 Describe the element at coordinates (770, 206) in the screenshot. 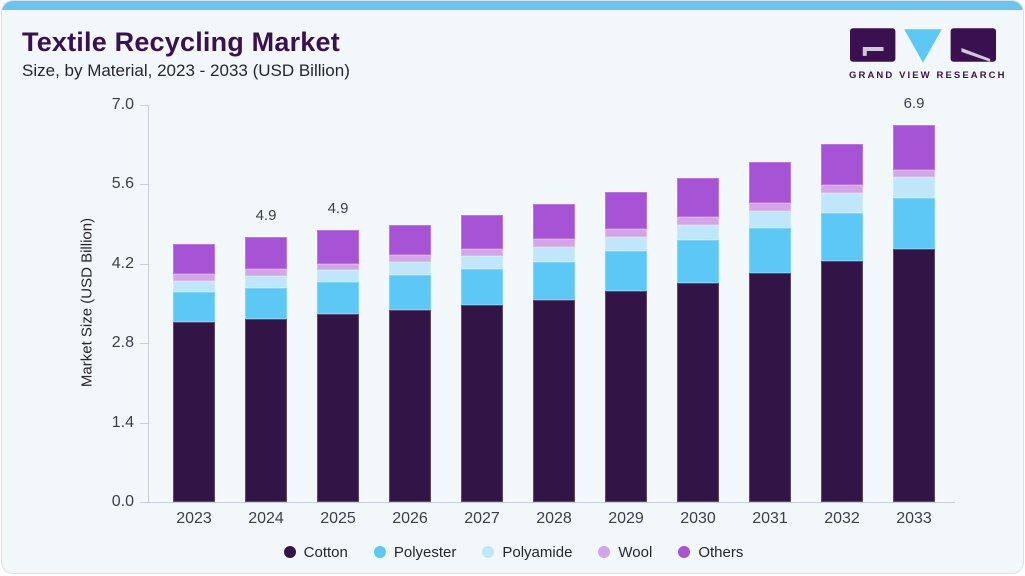

I see `bar-segment-wool-2031` at that location.